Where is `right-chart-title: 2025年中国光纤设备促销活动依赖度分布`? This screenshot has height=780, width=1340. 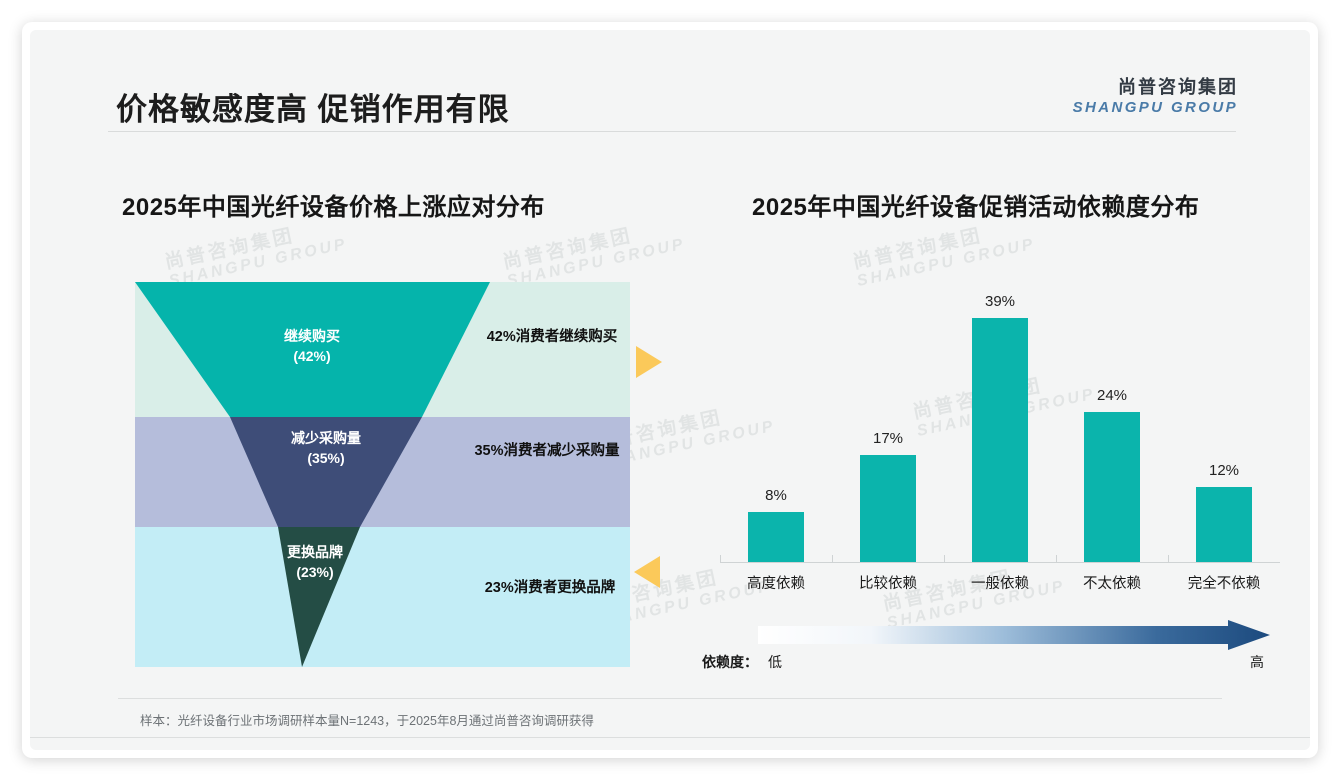 right-chart-title: 2025年中国光纤设备促销活动依赖度分布 is located at coordinates (976, 207).